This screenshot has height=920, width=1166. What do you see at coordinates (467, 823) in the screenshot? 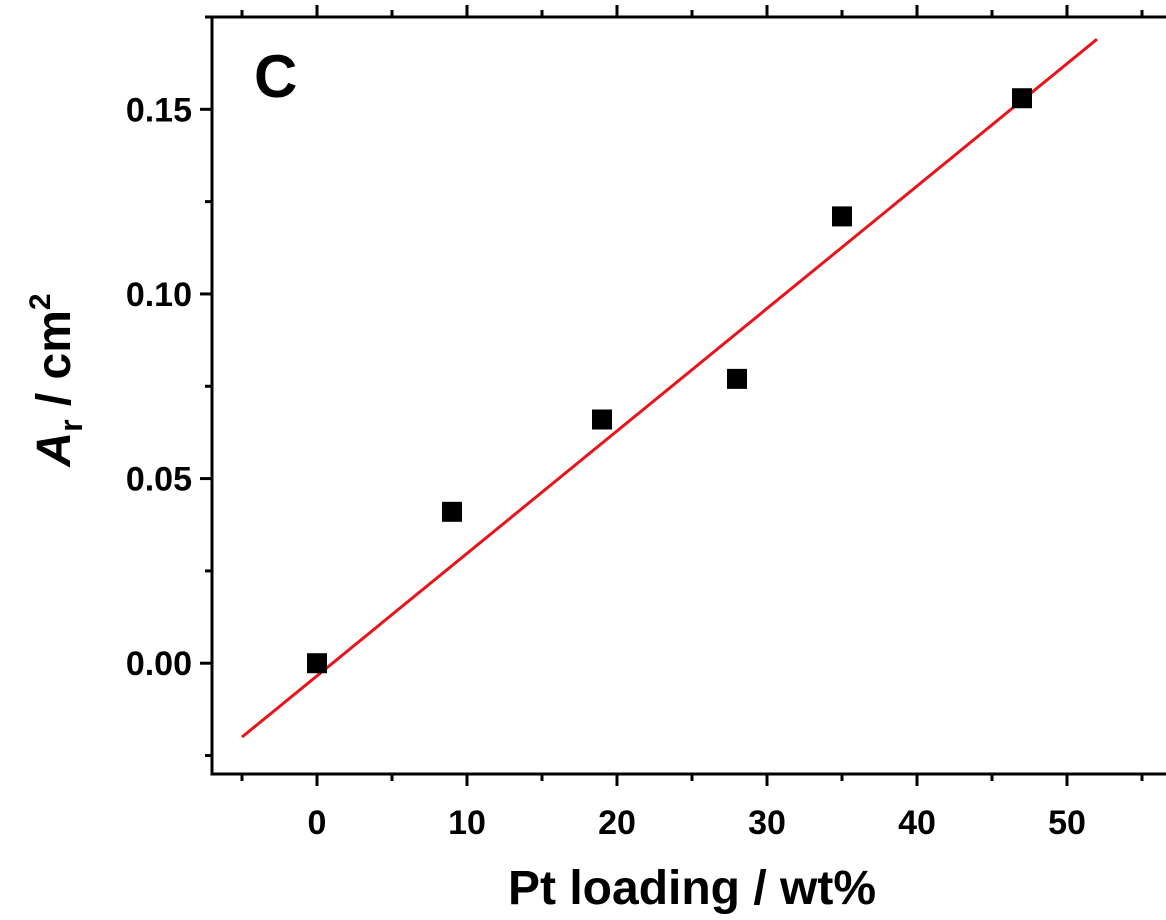
I see `x-tick-label: 10` at bounding box center [467, 823].